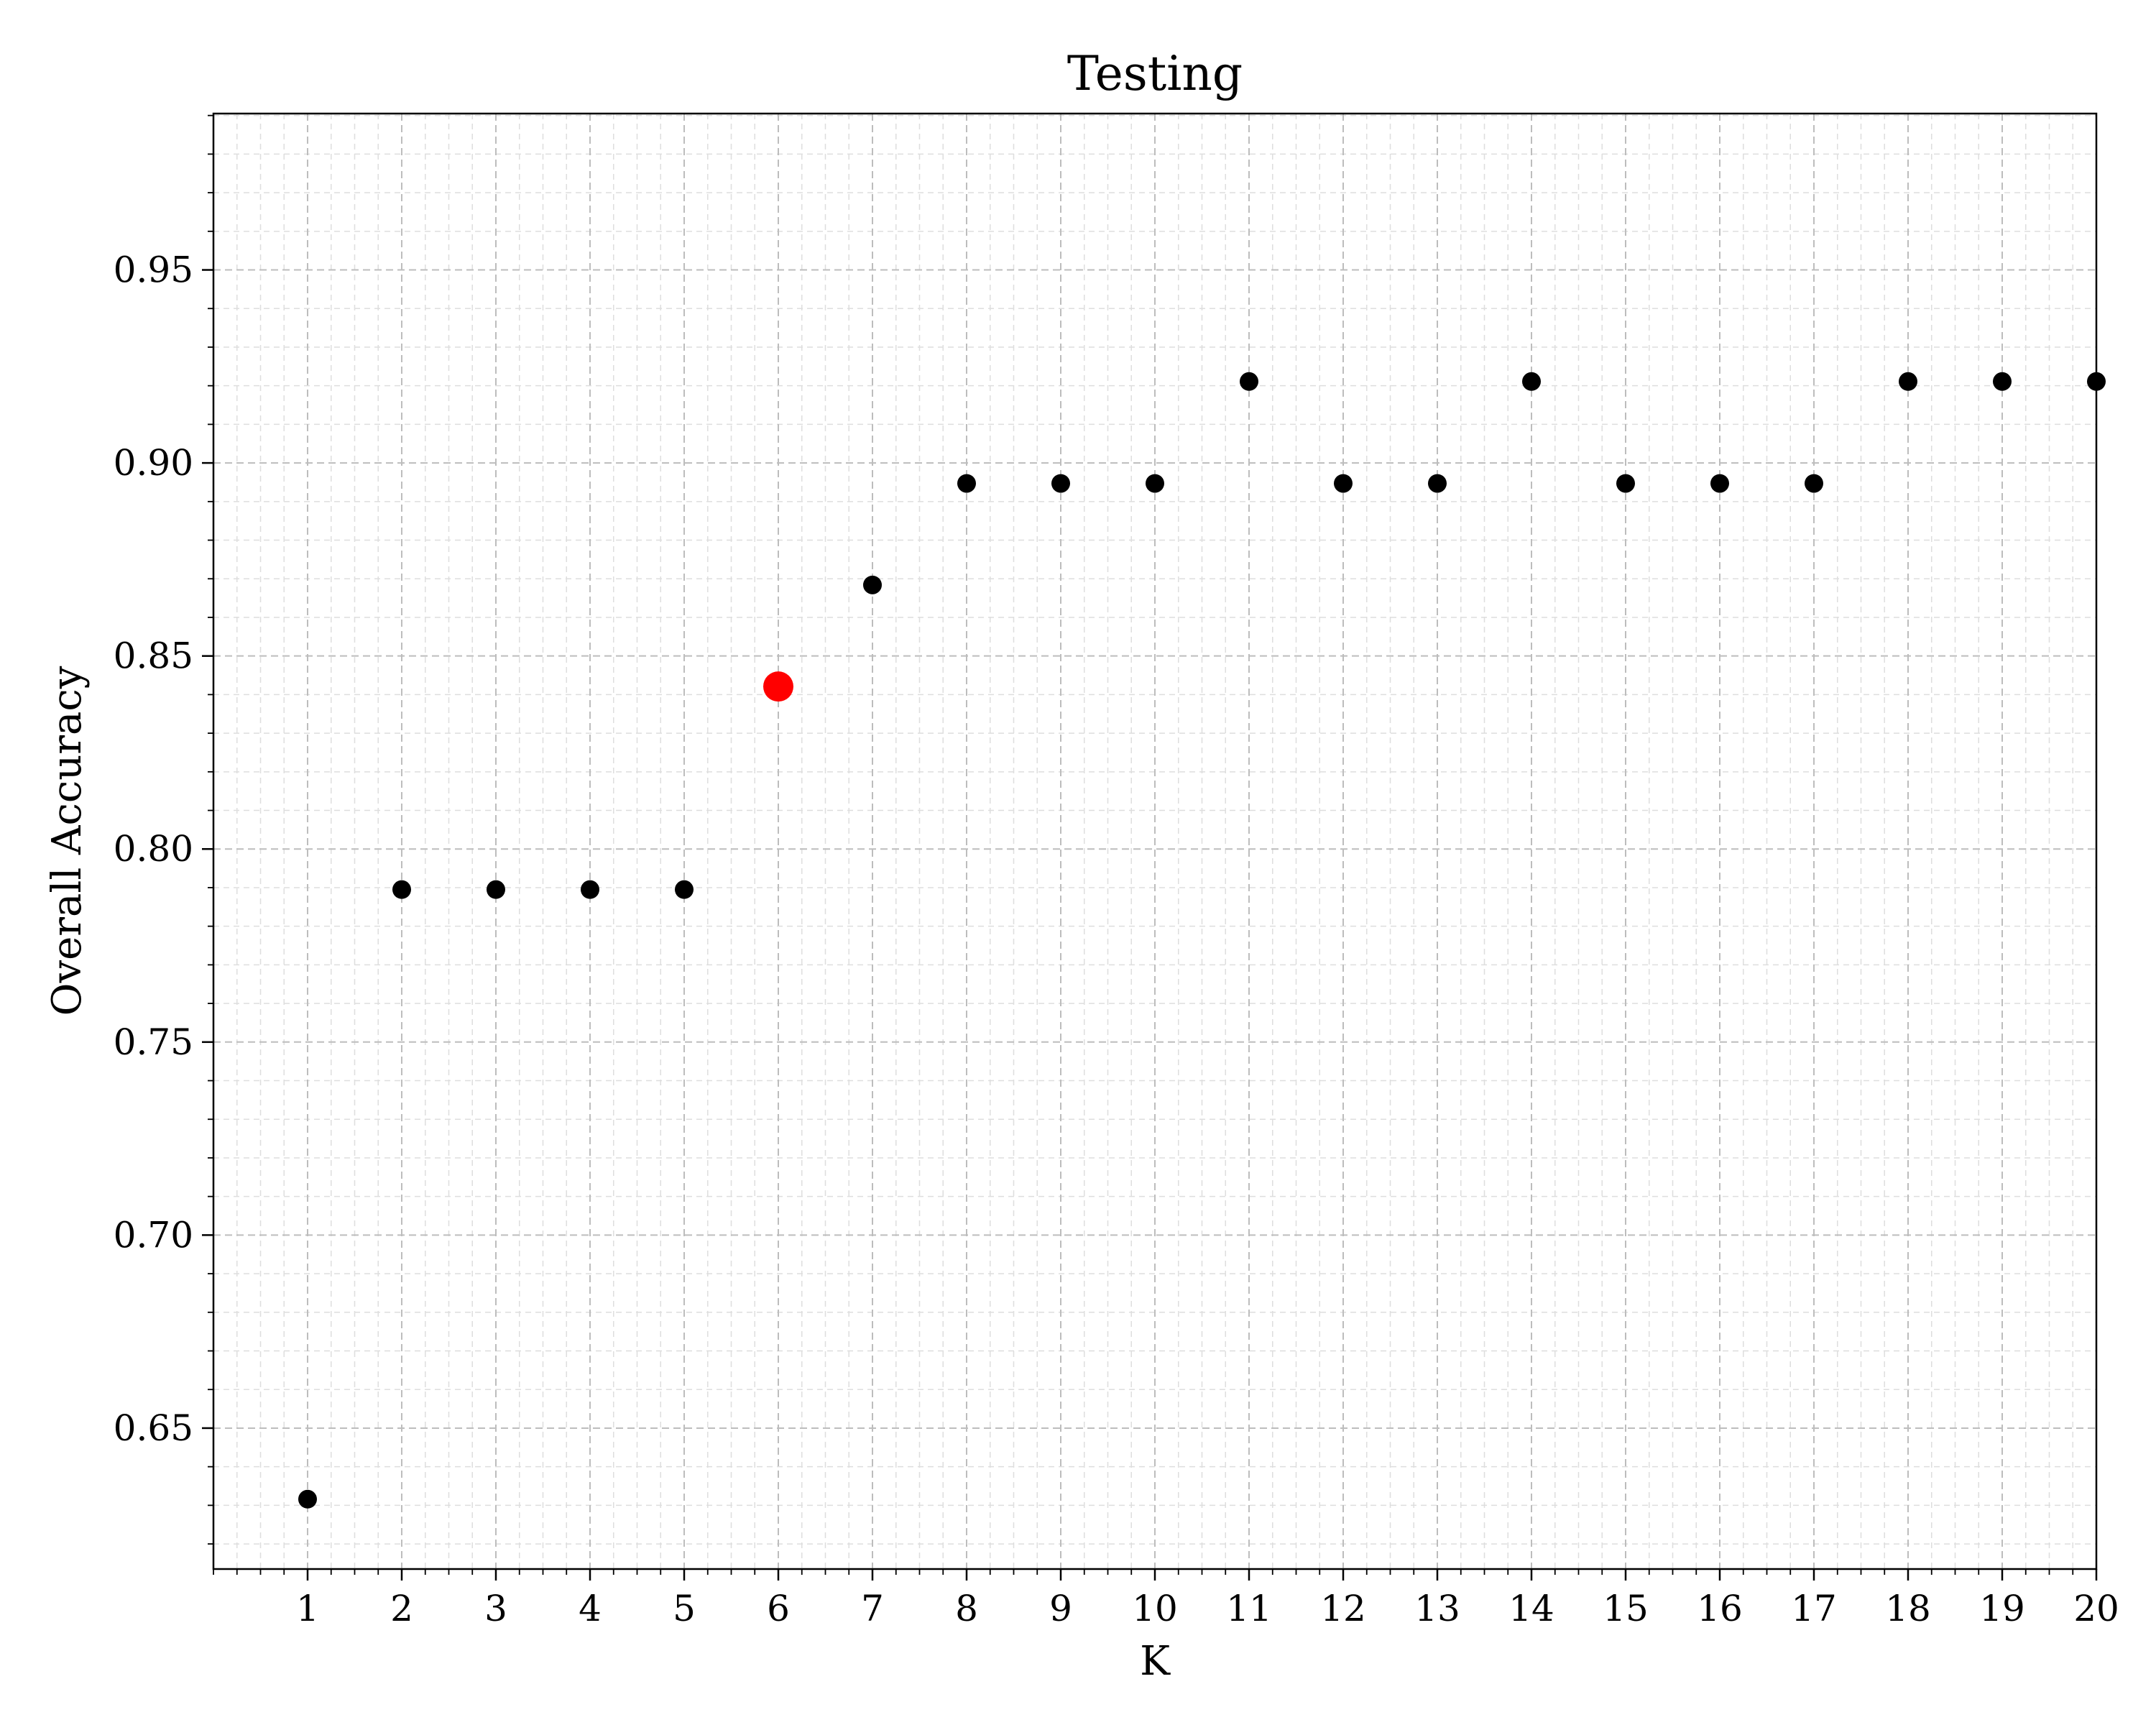  What do you see at coordinates (778, 686) in the screenshot?
I see `highlight-point` at bounding box center [778, 686].